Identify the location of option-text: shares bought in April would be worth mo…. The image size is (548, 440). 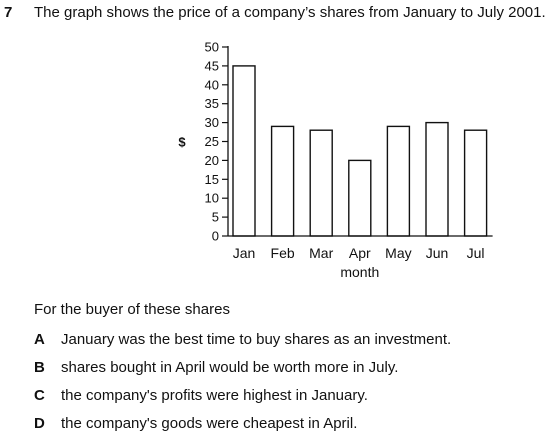
(230, 367).